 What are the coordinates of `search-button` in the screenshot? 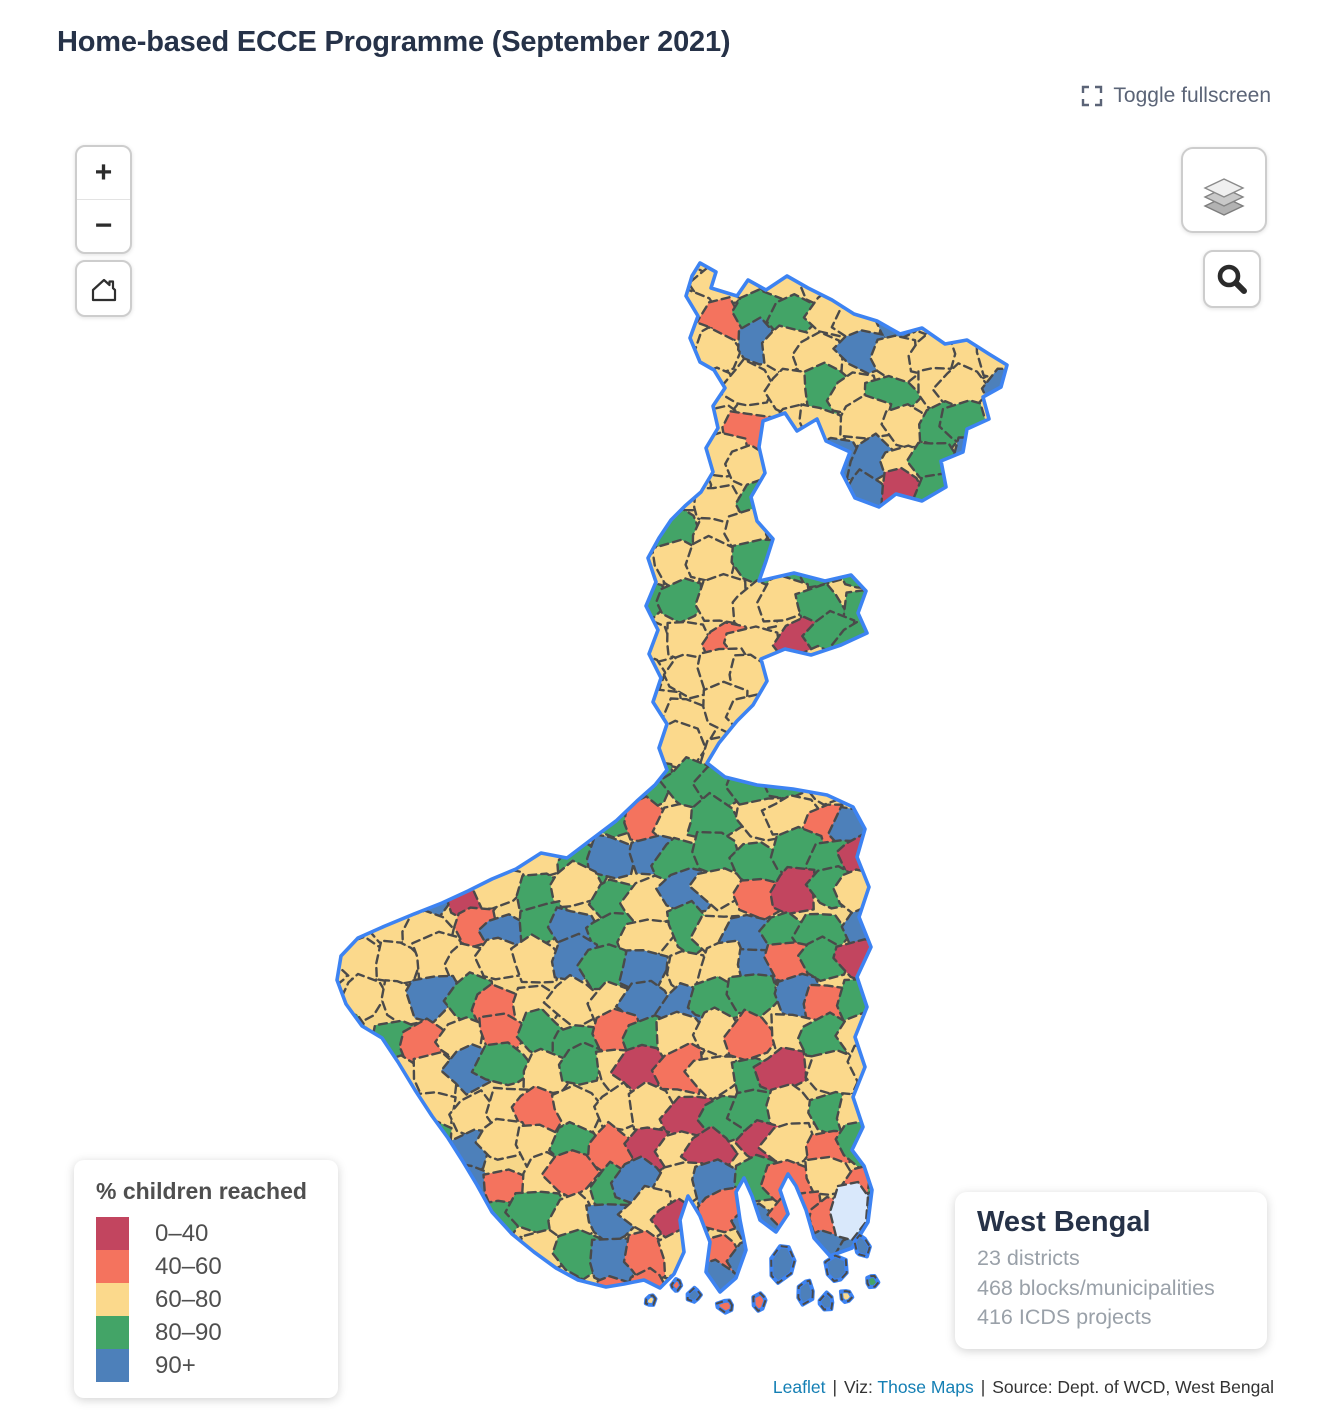 It's located at (1232, 279).